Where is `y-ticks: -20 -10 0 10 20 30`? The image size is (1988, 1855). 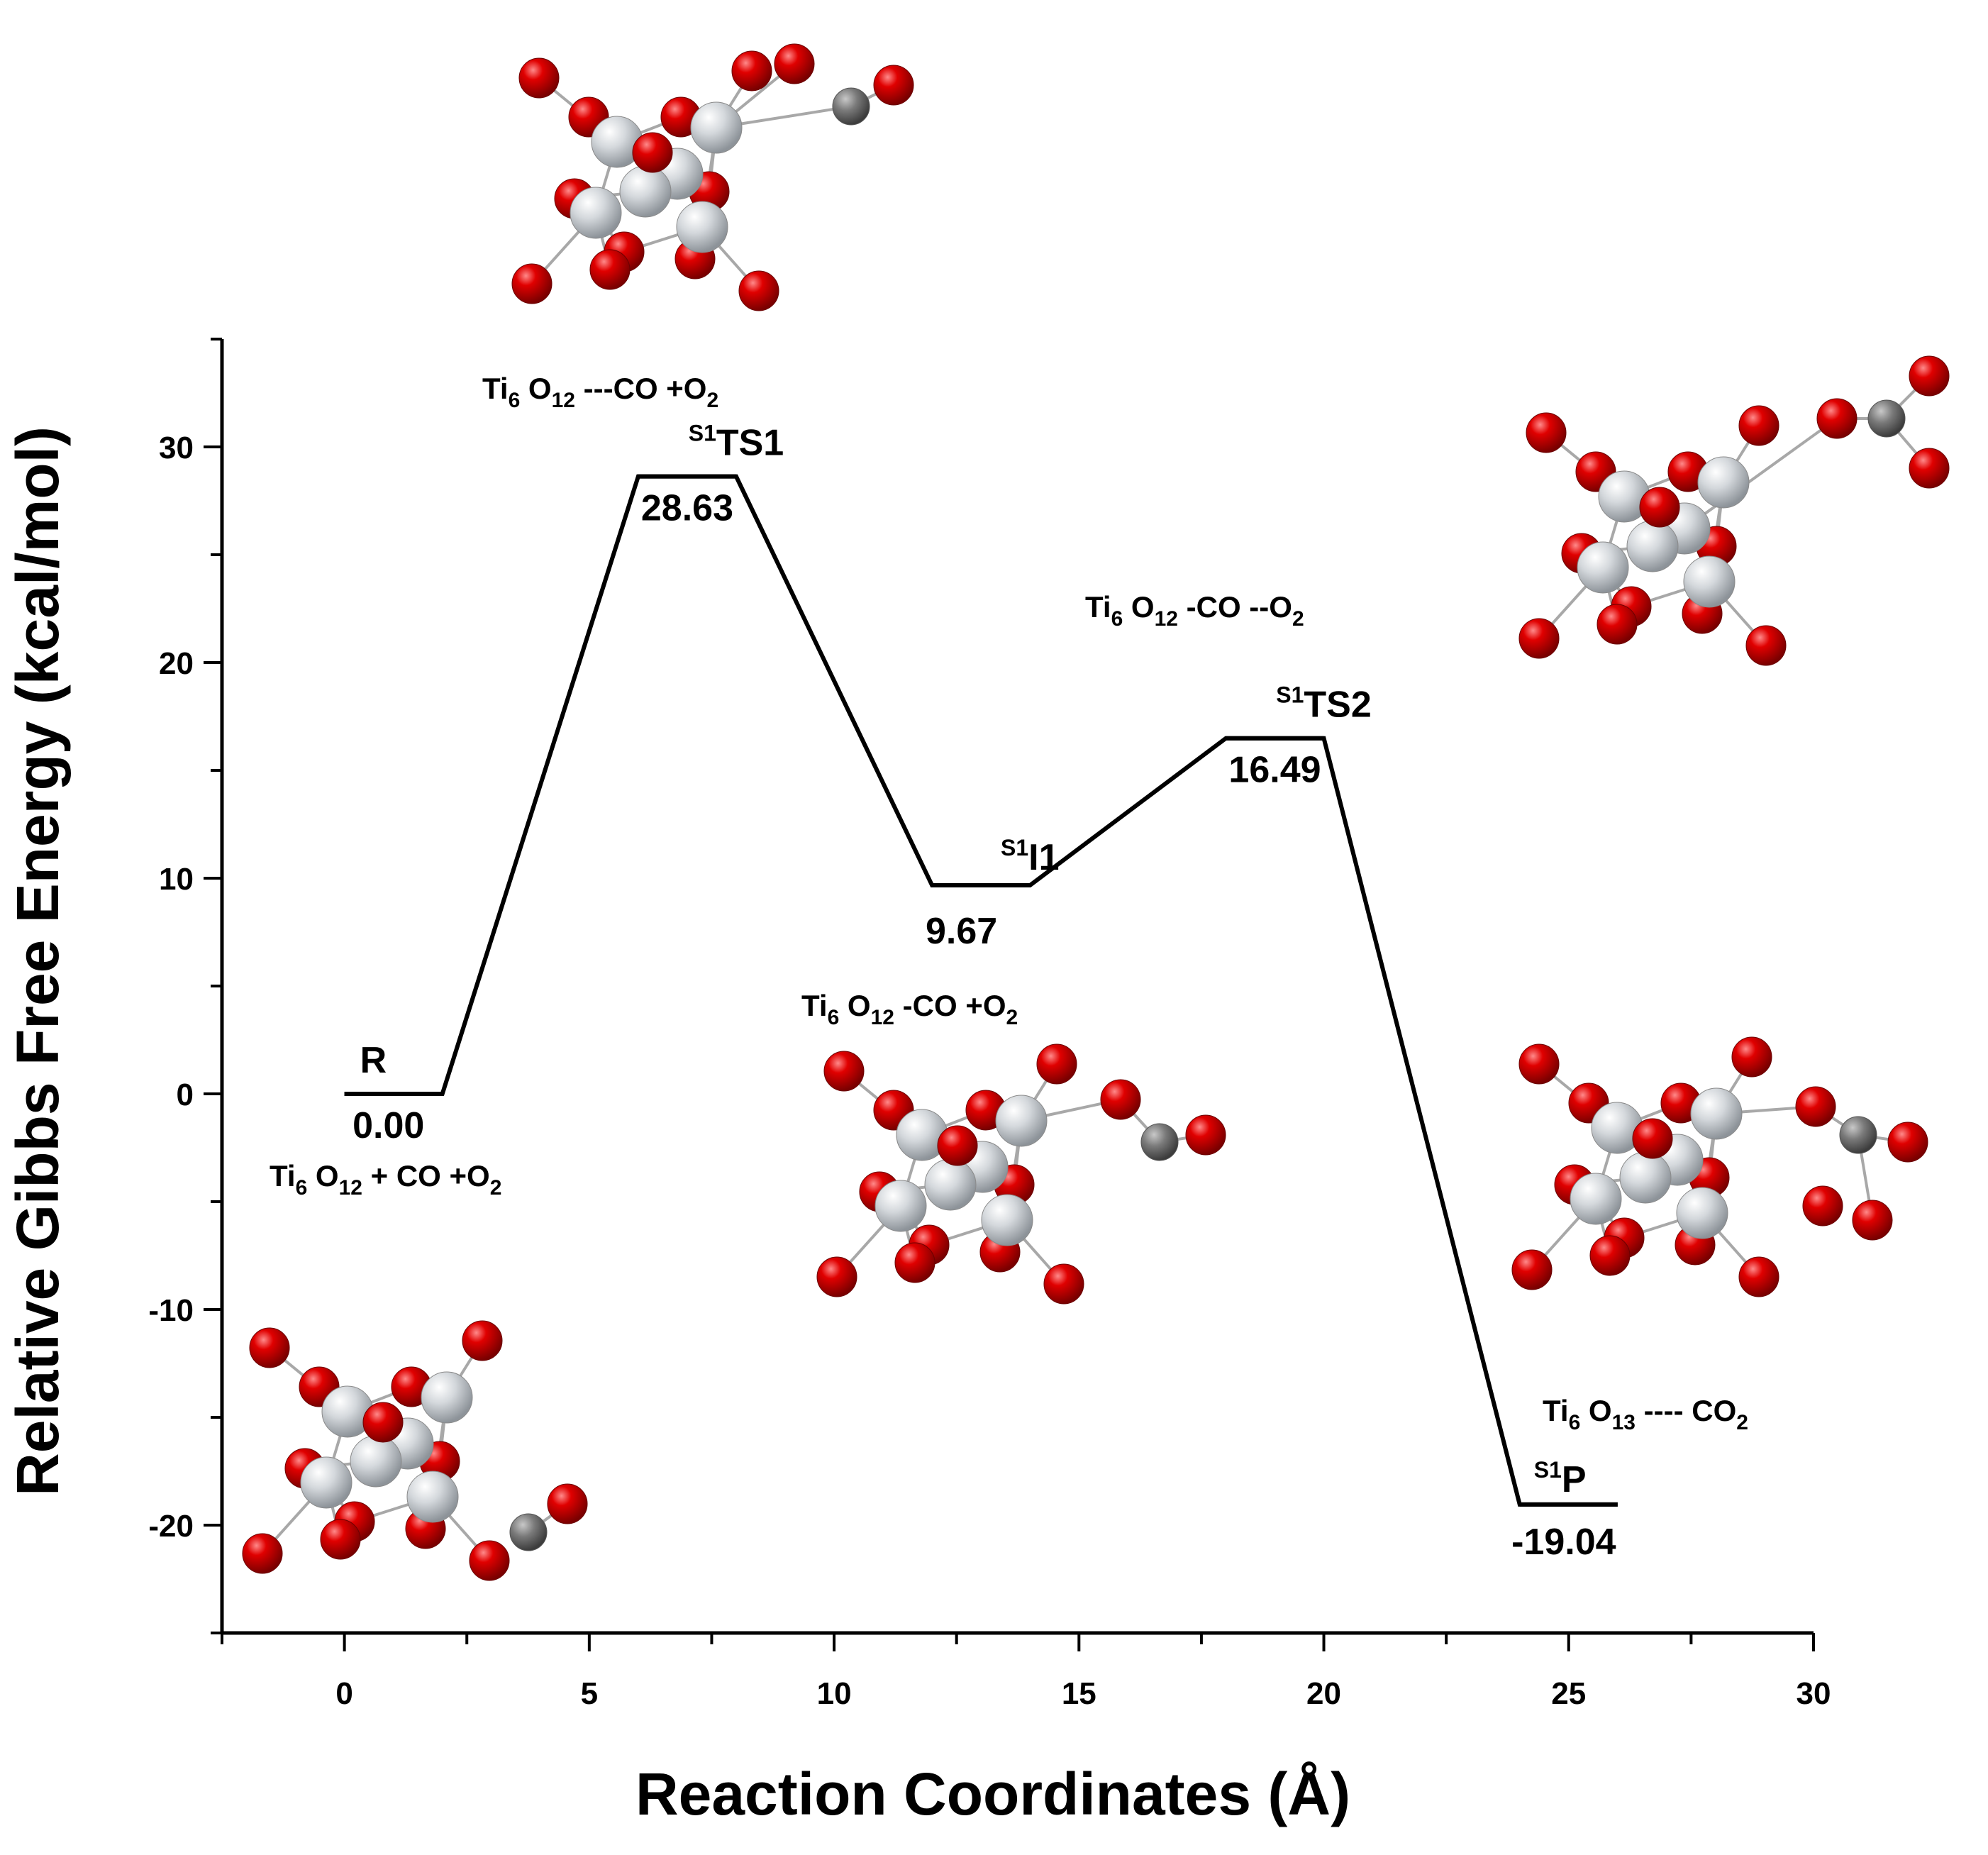 y-ticks: -20 -10 0 10 20 30 is located at coordinates (185, 986).